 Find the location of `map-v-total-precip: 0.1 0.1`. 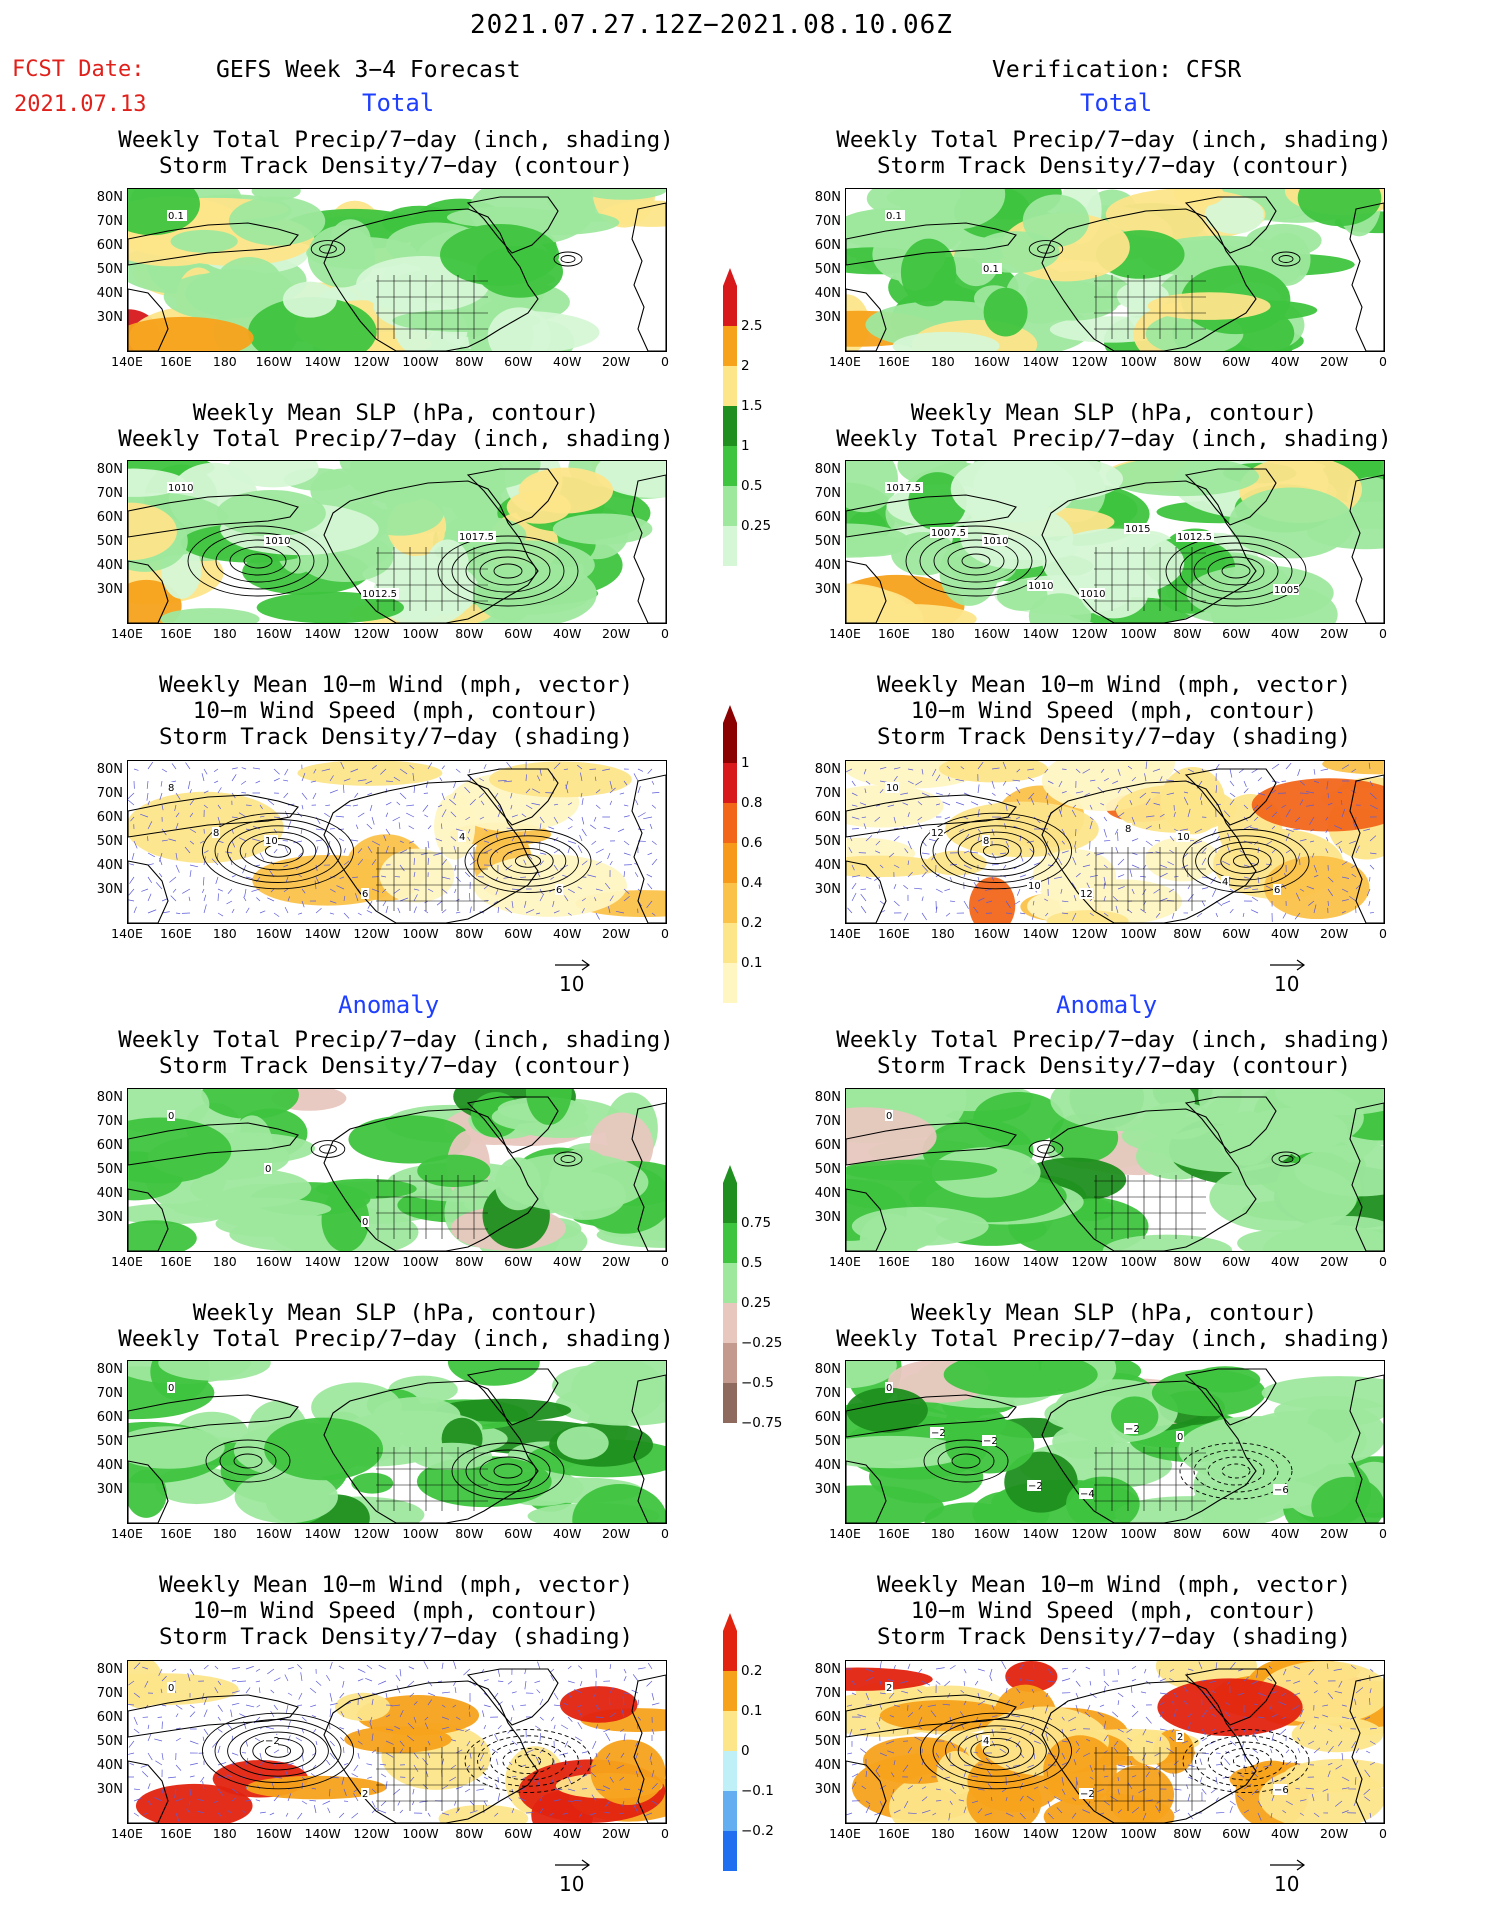

map-v-total-precip: 0.1 0.1 is located at coordinates (1115, 270).